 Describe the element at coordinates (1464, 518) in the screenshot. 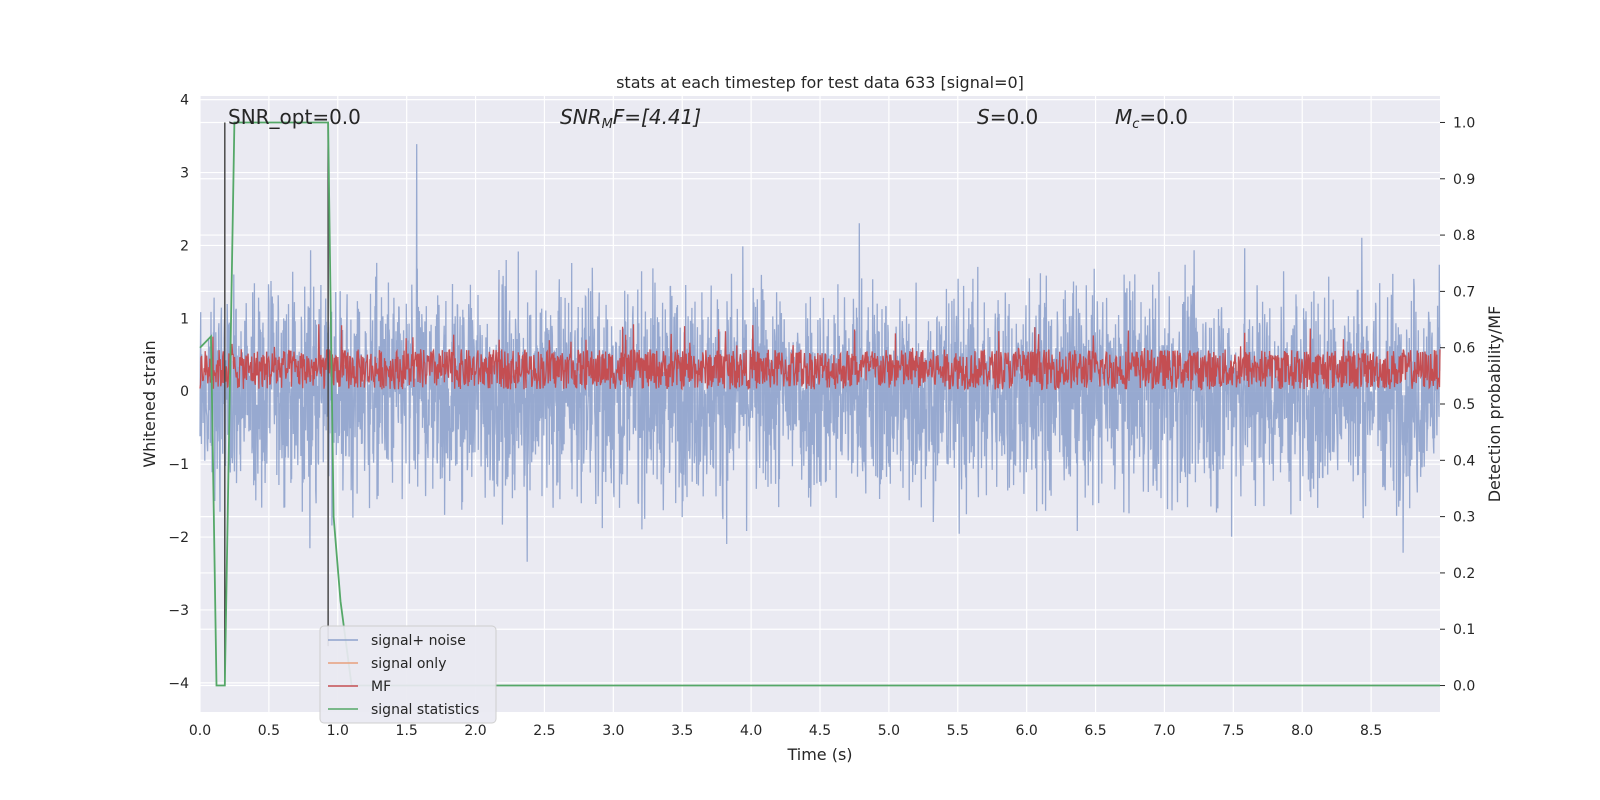

I see `y2-tick-label: 0.3` at that location.